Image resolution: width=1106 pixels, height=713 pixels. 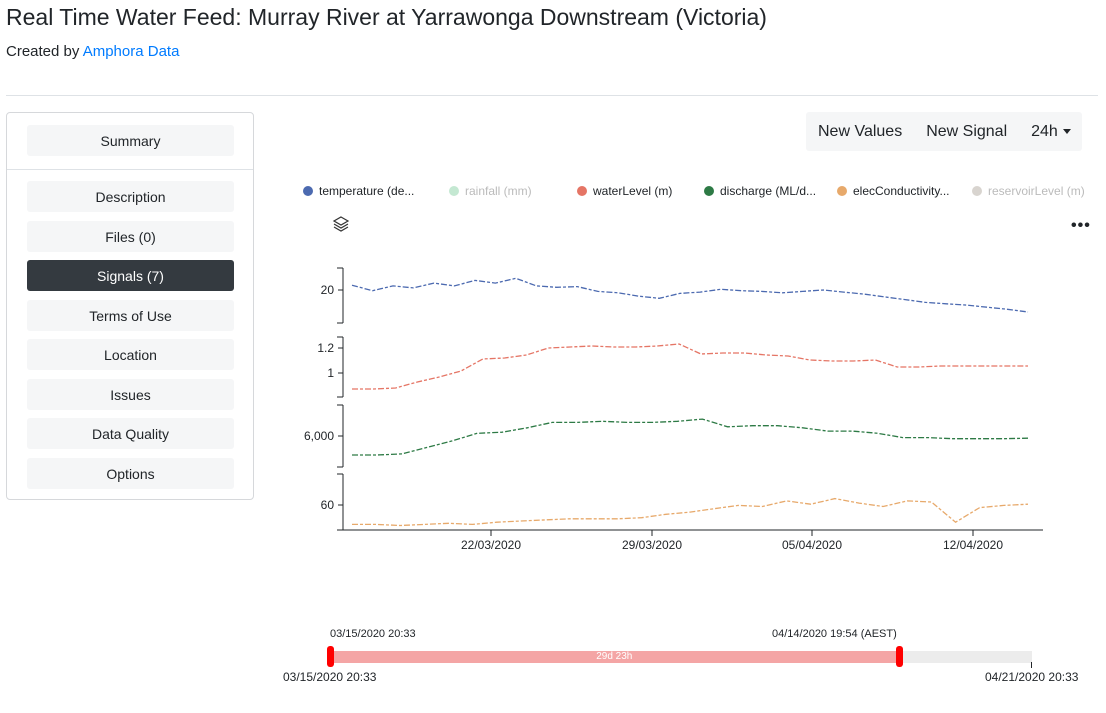 What do you see at coordinates (1032, 677) in the screenshot?
I see `range-max-label: 04/21/2020 20:33` at bounding box center [1032, 677].